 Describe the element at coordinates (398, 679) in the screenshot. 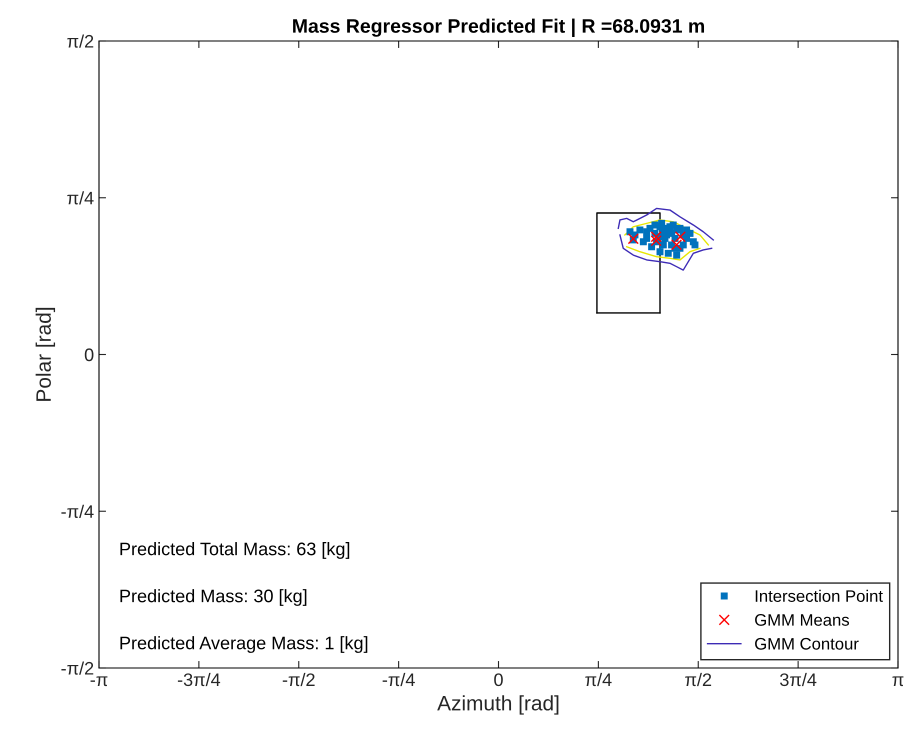

I see `x-tick-label: -π/4` at that location.